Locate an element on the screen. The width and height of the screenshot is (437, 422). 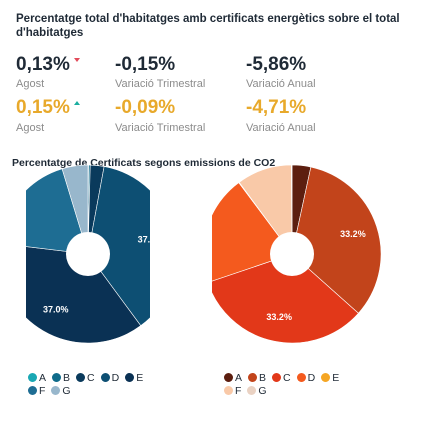
main-value-row1: 0,13% is located at coordinates (48, 65).